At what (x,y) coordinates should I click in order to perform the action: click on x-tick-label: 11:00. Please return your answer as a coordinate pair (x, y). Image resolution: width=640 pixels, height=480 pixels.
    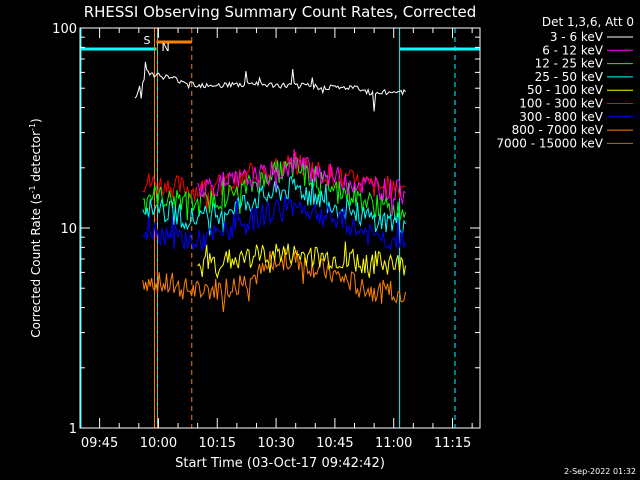
    Looking at the image, I should click on (393, 443).